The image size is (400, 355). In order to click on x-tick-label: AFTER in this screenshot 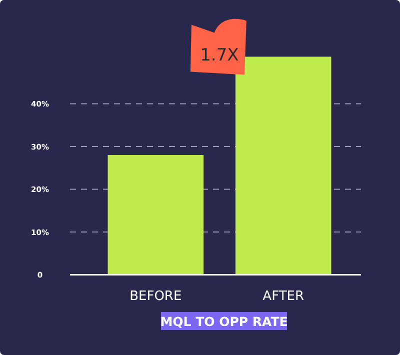, I will do `click(283, 296)`.